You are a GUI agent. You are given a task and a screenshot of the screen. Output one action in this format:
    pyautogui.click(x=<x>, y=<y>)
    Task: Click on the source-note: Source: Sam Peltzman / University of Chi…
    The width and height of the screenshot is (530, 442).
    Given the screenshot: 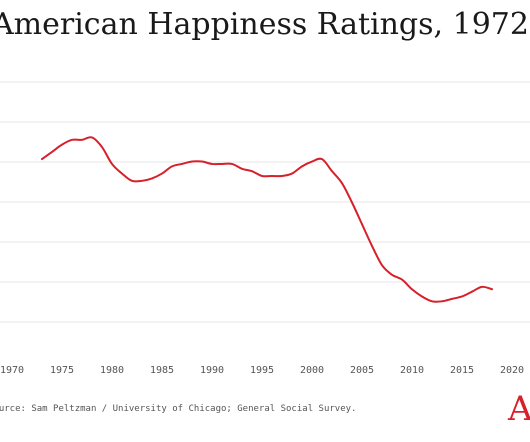 What is the action you would take?
    pyautogui.click(x=178, y=409)
    